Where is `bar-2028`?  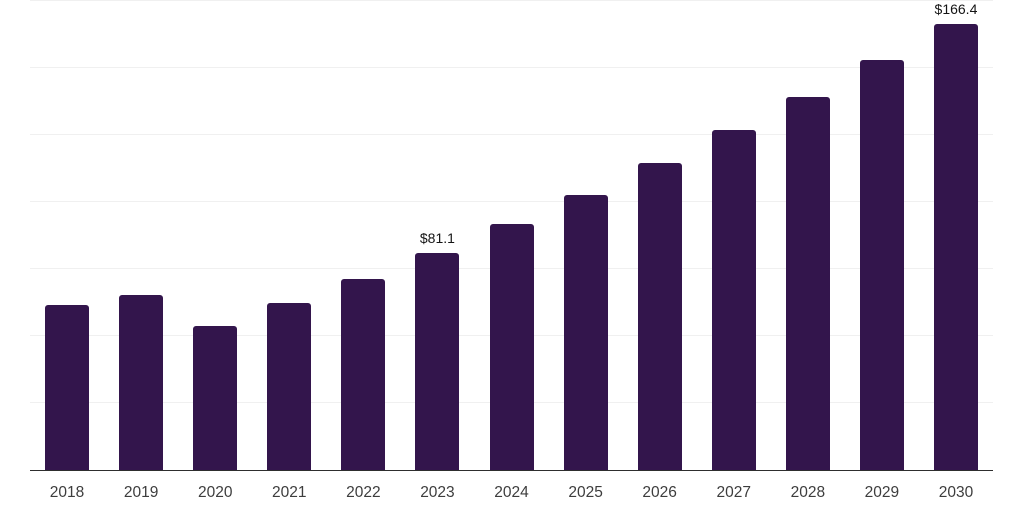 bar-2028 is located at coordinates (807, 283).